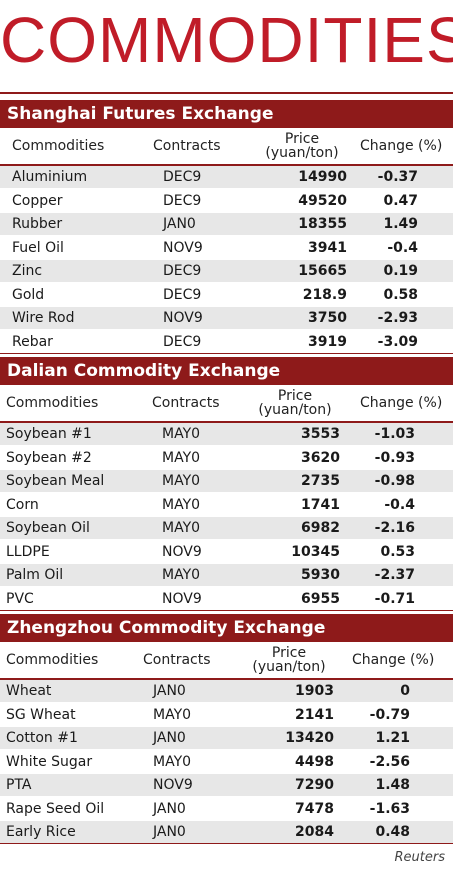 This screenshot has width=453, height=874. What do you see at coordinates (314, 832) in the screenshot?
I see `price-value: 2084` at bounding box center [314, 832].